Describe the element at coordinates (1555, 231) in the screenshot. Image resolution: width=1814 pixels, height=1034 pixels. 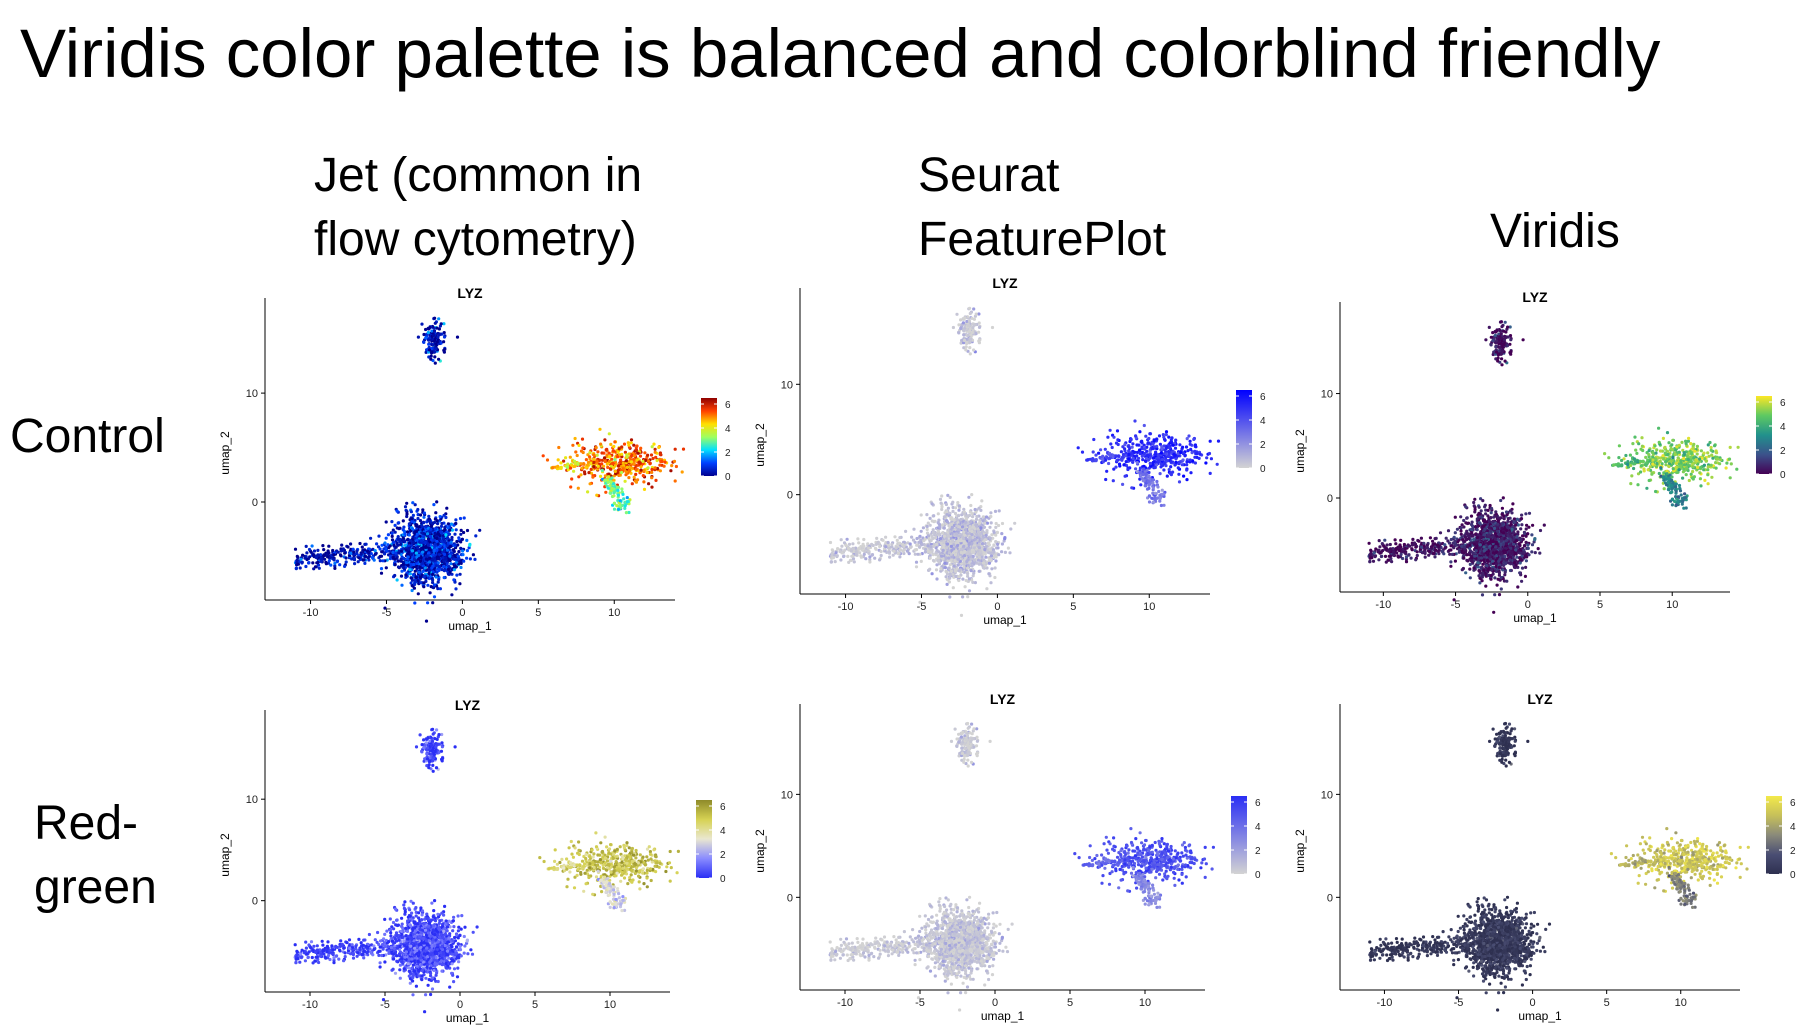
I see `column-heading-line: Viridis` at that location.